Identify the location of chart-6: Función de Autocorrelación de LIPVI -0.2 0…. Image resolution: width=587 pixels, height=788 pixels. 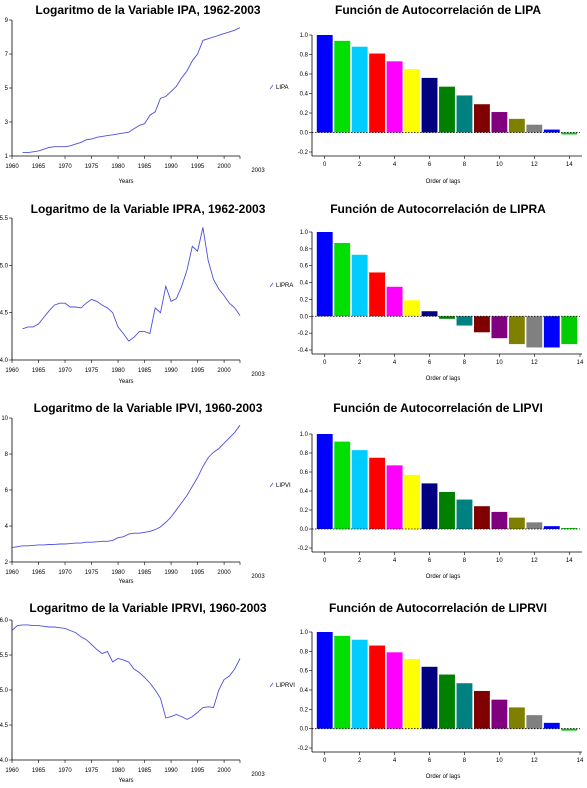
(425, 490).